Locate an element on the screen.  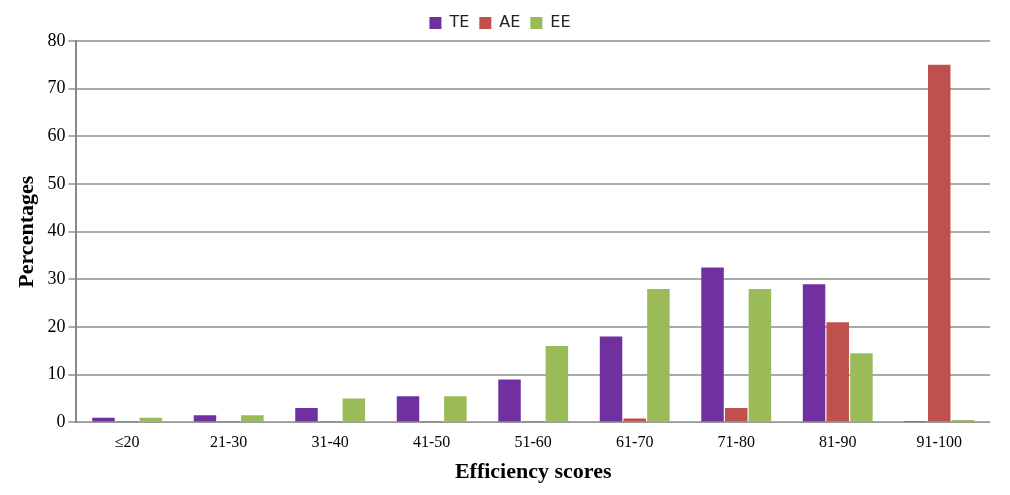
x-tick-label: 81-90 is located at coordinates (838, 442).